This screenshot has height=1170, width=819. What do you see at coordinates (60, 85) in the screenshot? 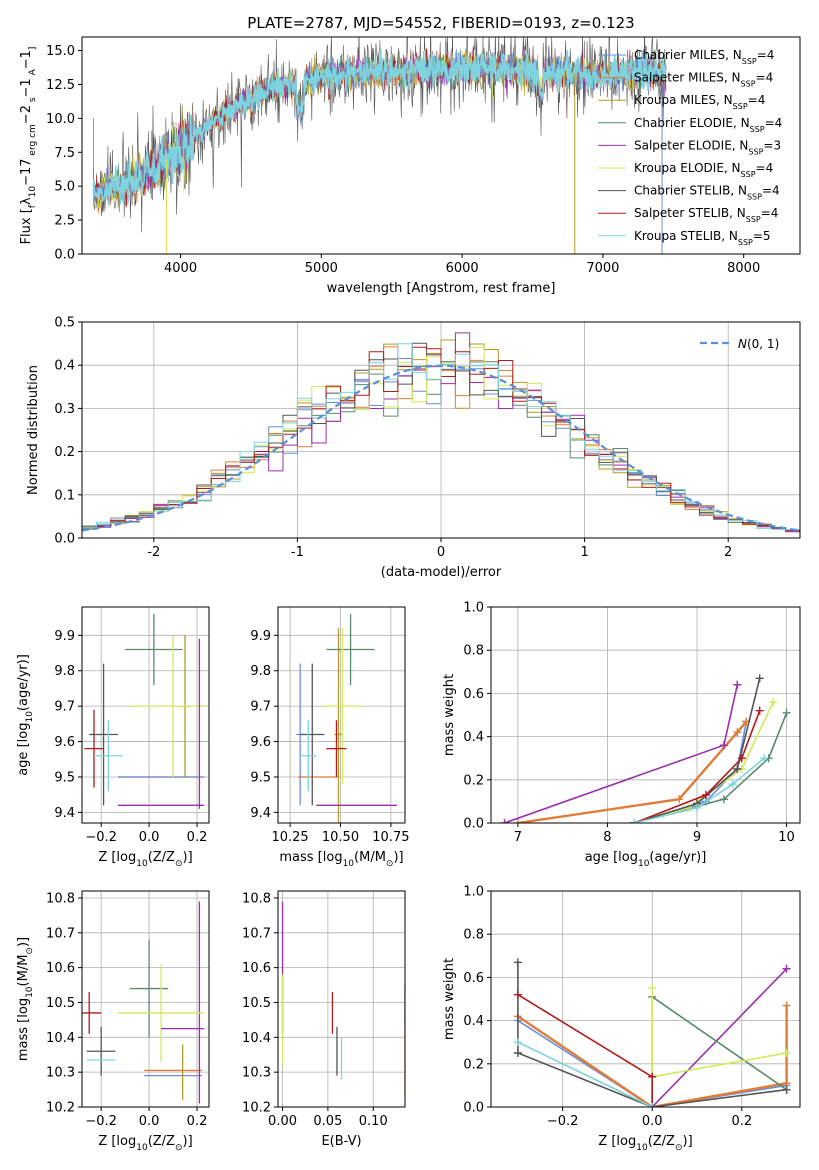
I see `y-tick-label: 12.5` at bounding box center [60, 85].